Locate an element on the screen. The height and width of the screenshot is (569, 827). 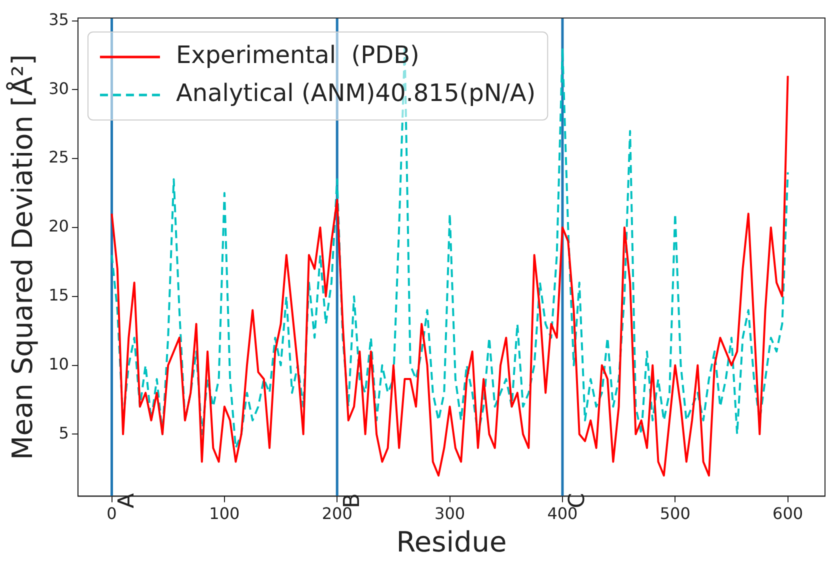
x-tick-label: 100 is located at coordinates (224, 513).